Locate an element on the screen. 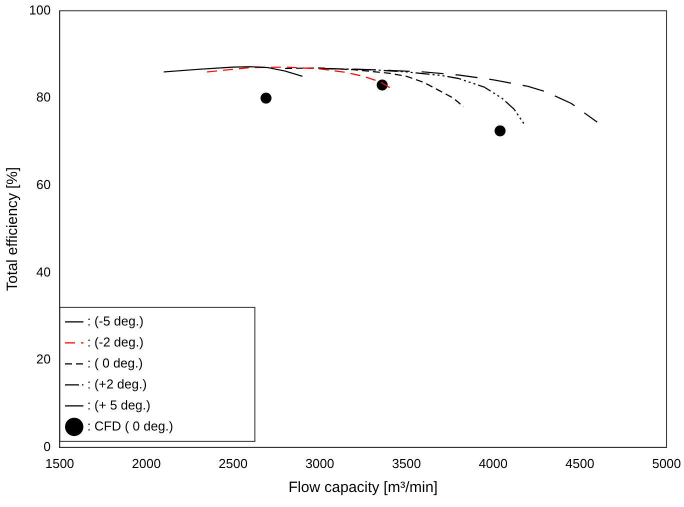 This screenshot has width=684, height=507. x-tick-label: 2500 is located at coordinates (233, 463).